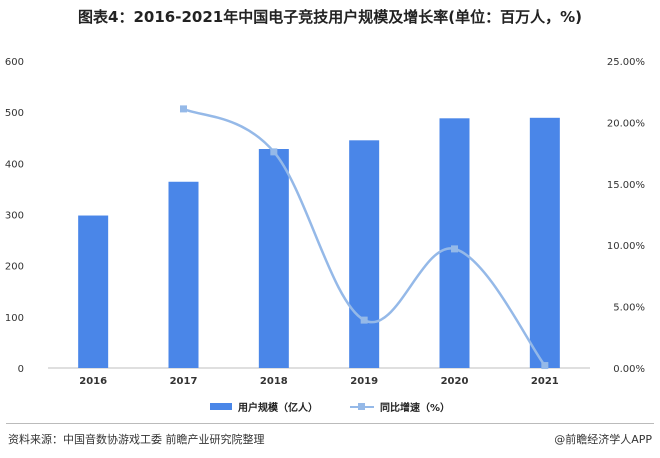  Describe the element at coordinates (21, 369) in the screenshot. I see `y-left-tick-label: 0` at that location.